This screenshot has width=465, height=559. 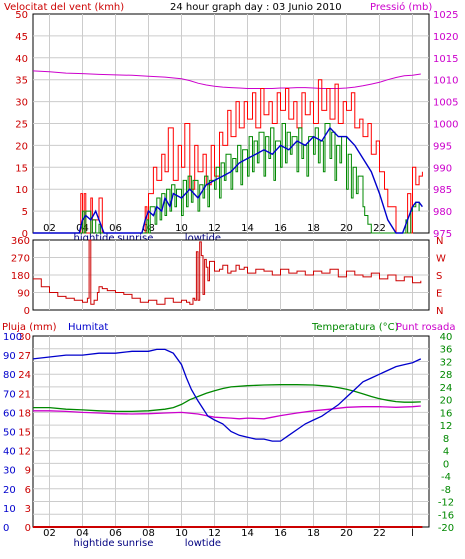 I want to click on pressure-tick-label: 1000, so click(x=445, y=125).